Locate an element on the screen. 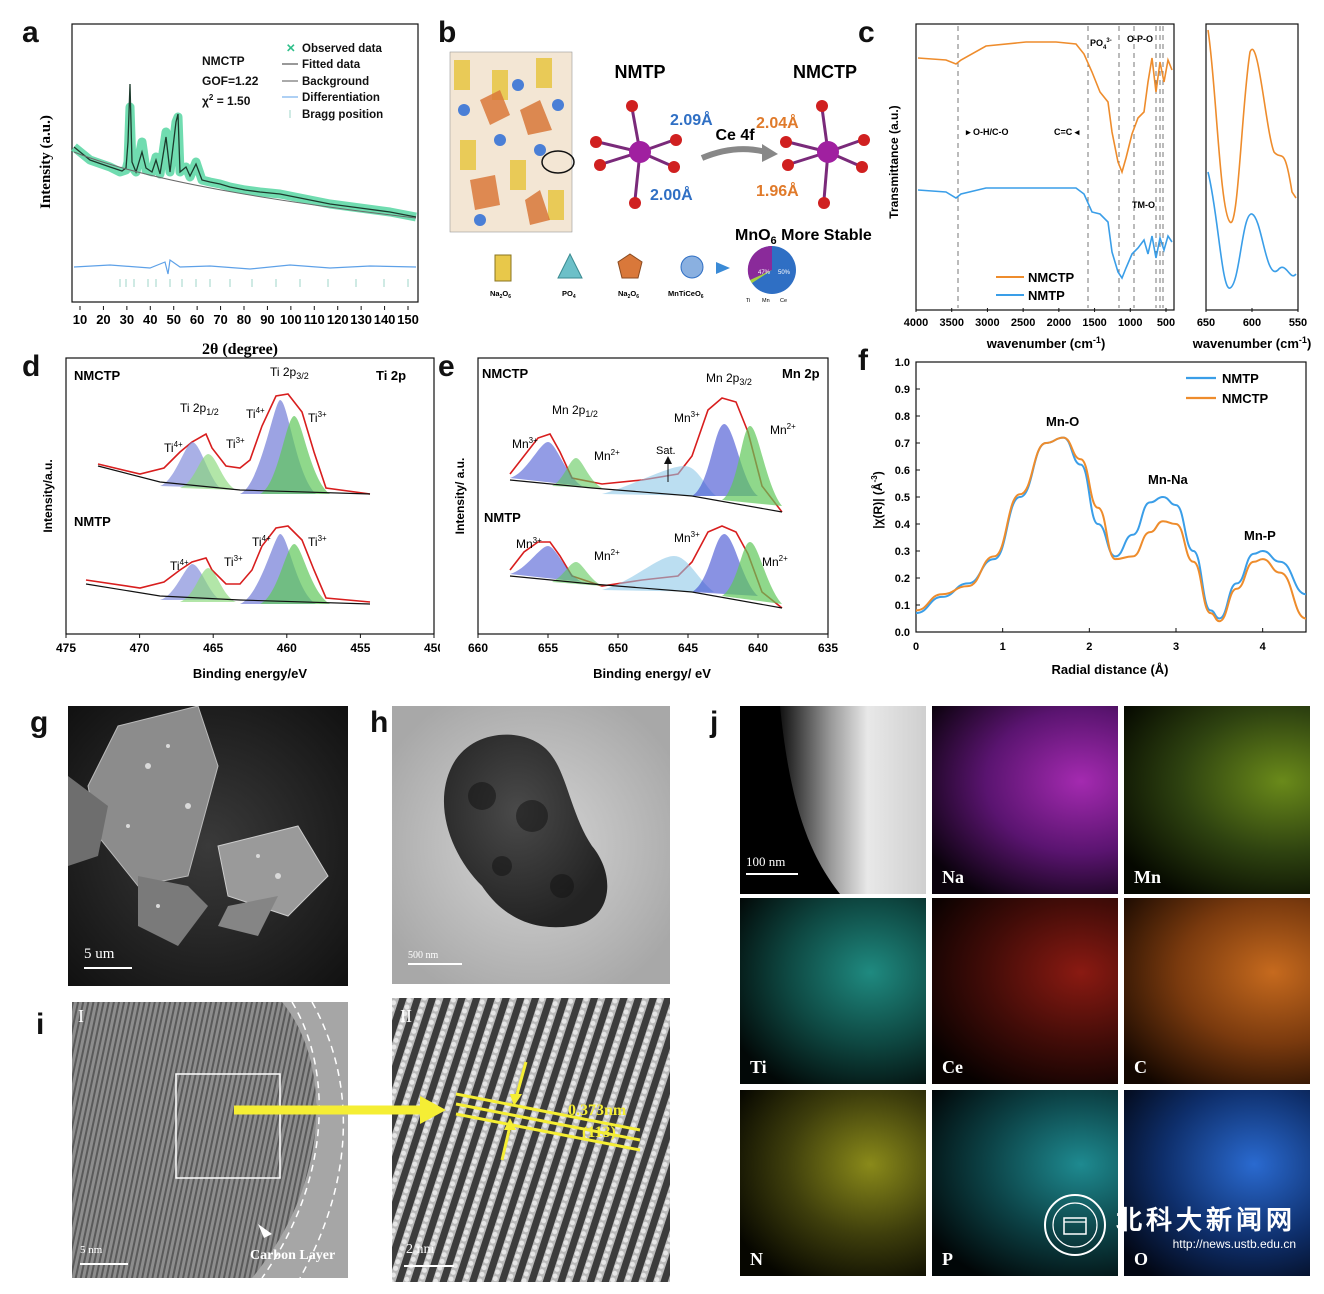  eds-label-o: O is located at coordinates (1141, 1259).